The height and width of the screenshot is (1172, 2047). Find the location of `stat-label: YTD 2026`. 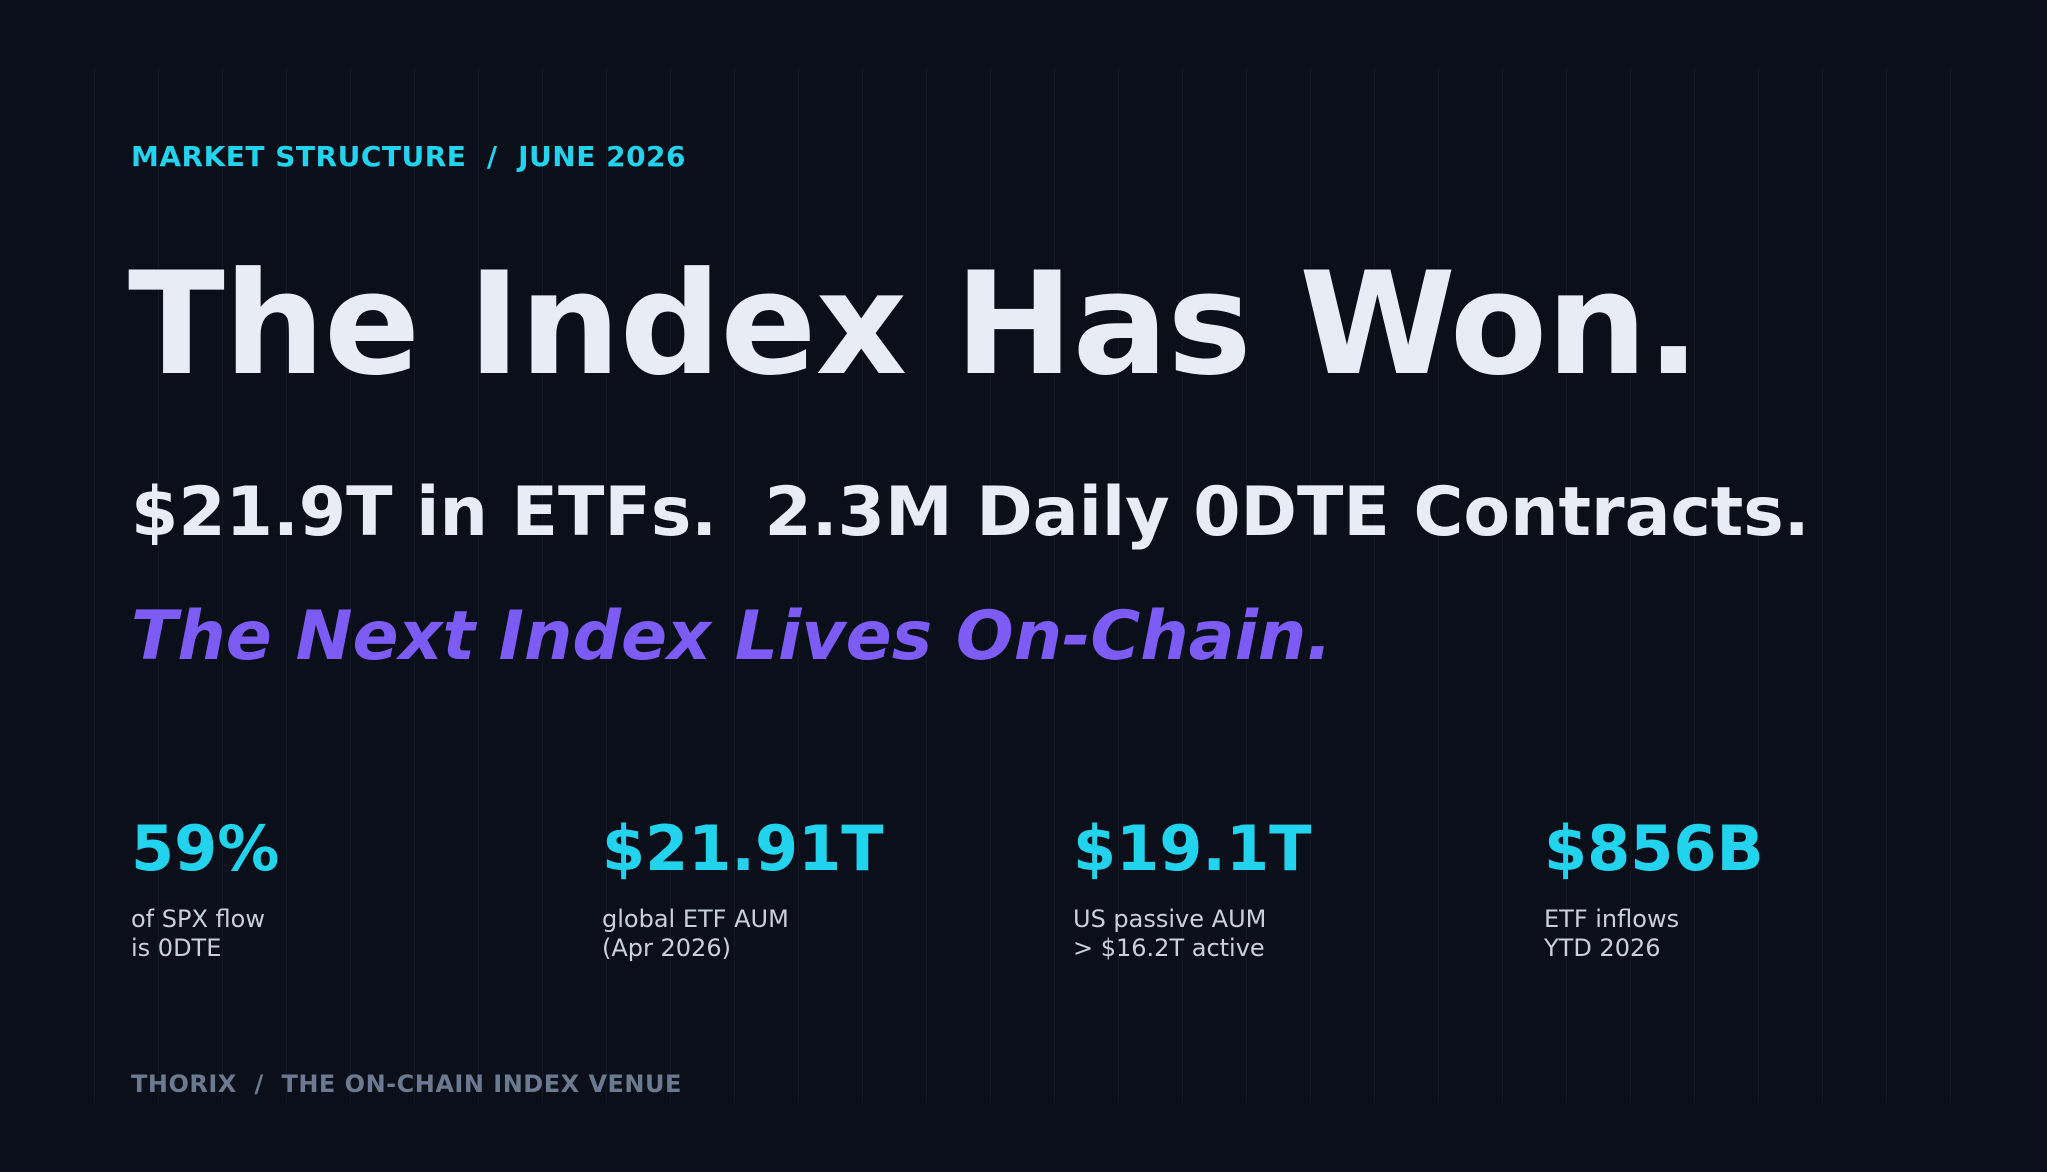

stat-label: YTD 2026 is located at coordinates (1602, 948).